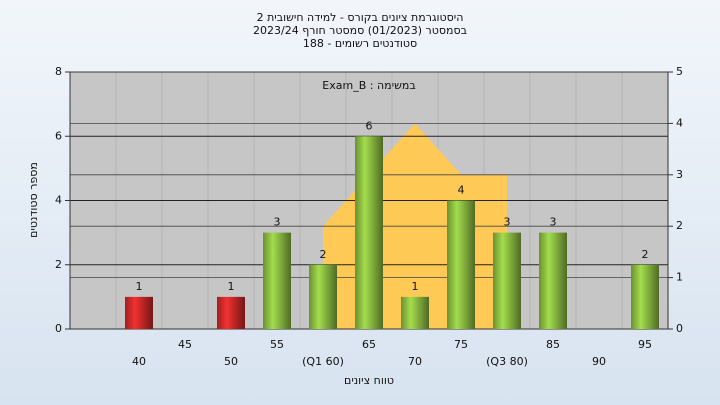 The width and height of the screenshot is (720, 405). Describe the element at coordinates (679, 328) in the screenshot. I see `y2-tick-label: 0` at that location.